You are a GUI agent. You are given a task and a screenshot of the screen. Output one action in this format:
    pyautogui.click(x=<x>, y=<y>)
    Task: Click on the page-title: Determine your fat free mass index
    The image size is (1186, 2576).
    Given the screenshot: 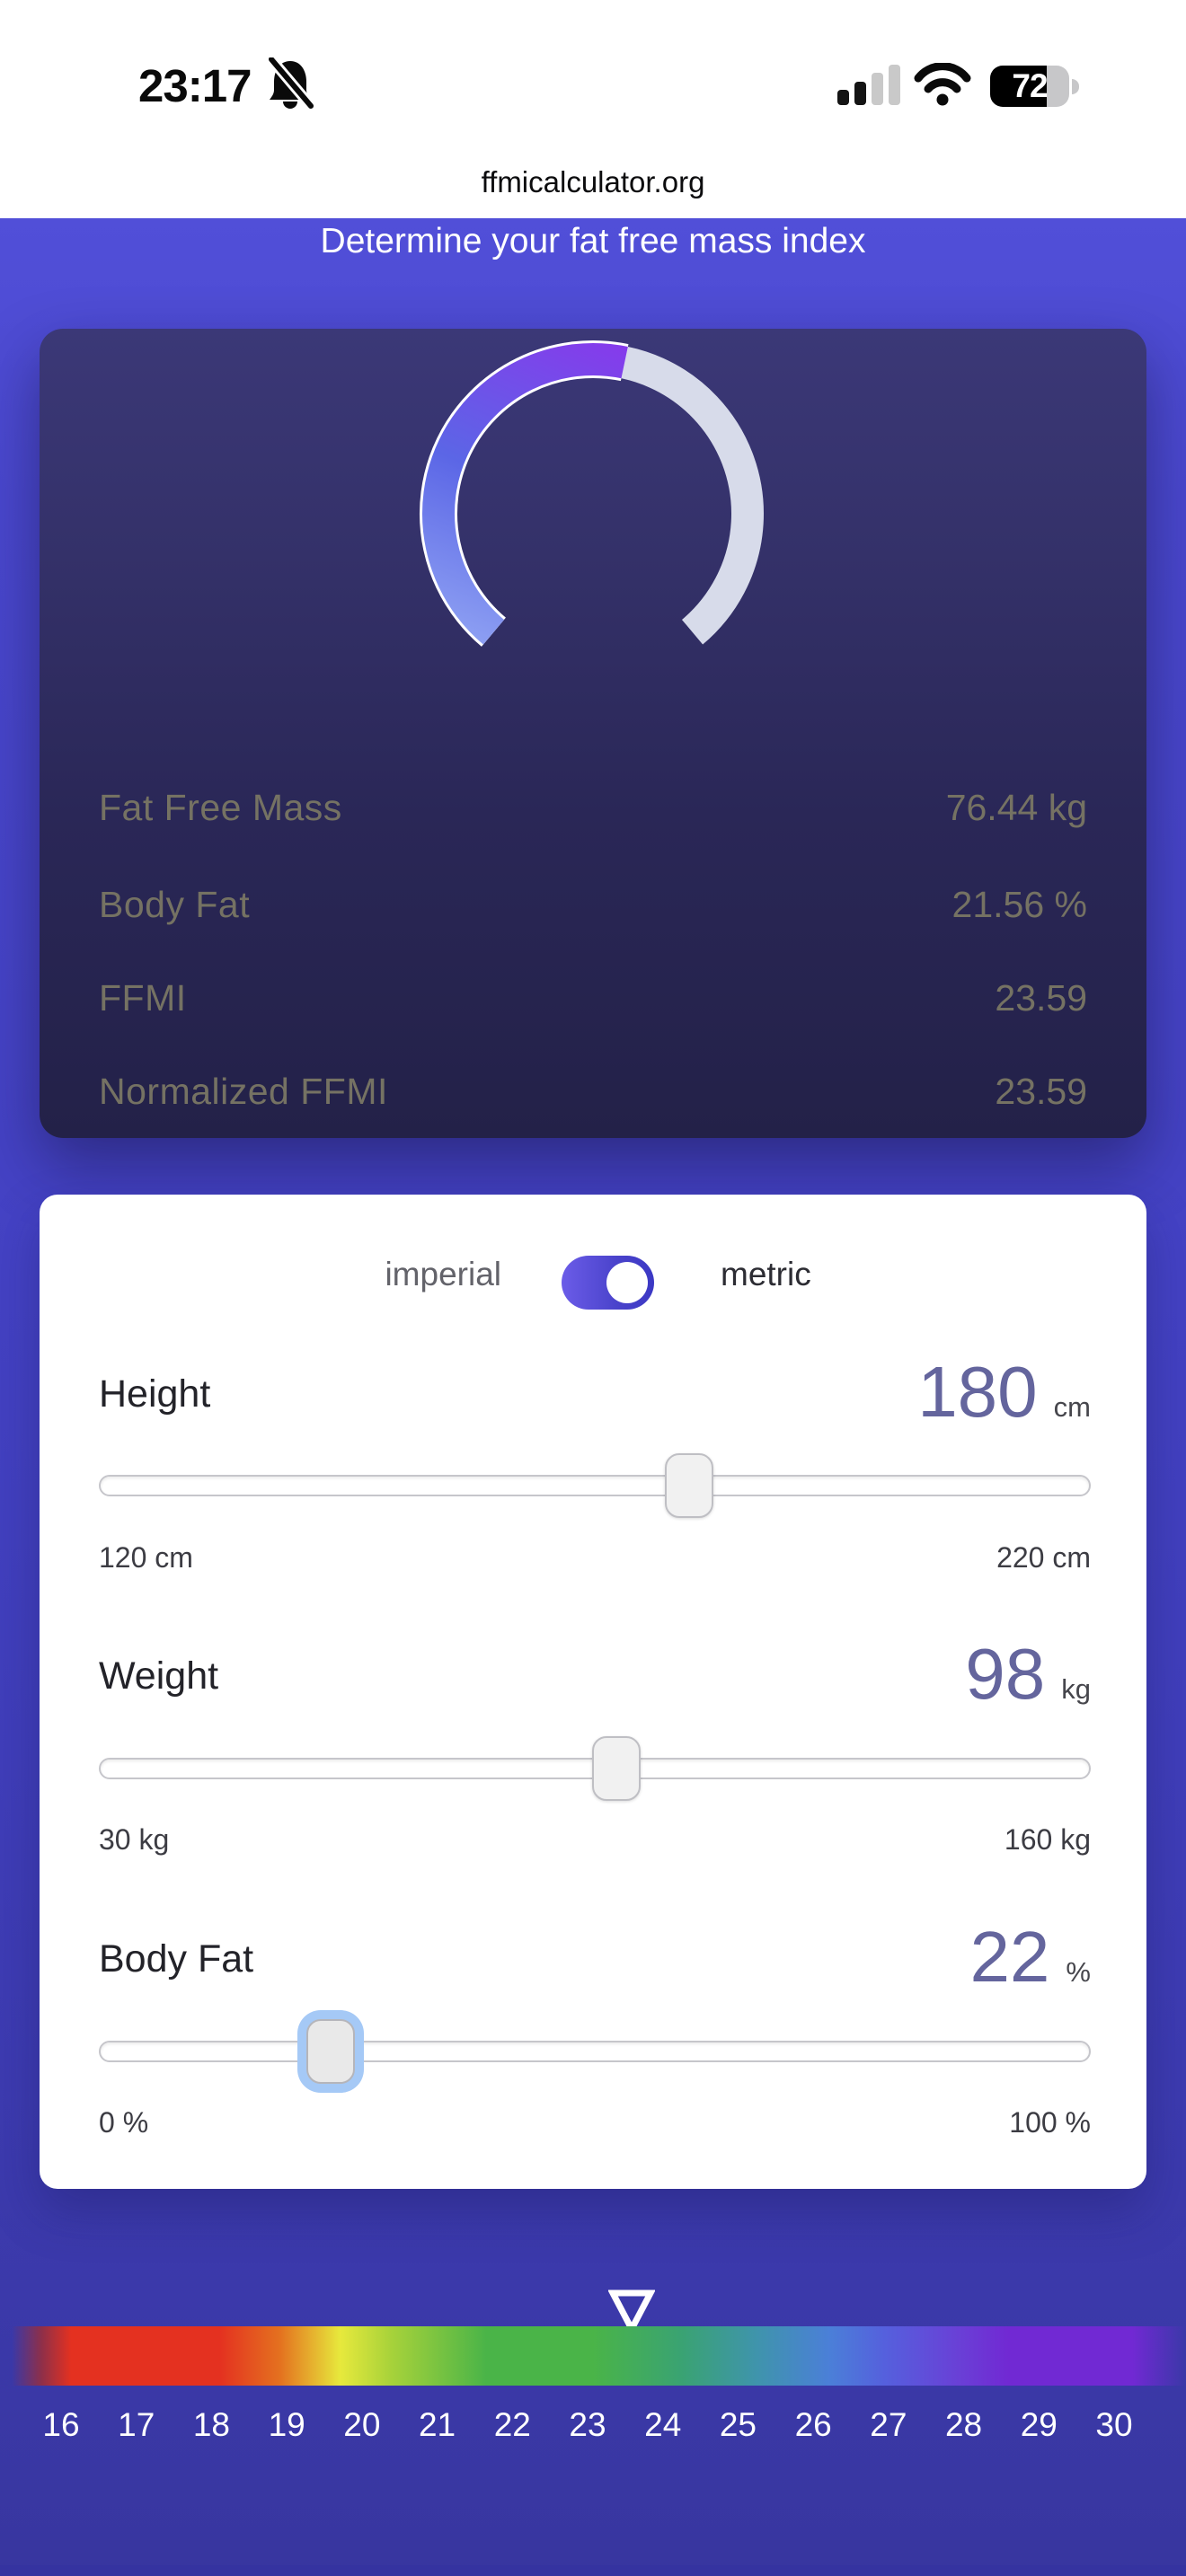 What is the action you would take?
    pyautogui.click(x=593, y=241)
    